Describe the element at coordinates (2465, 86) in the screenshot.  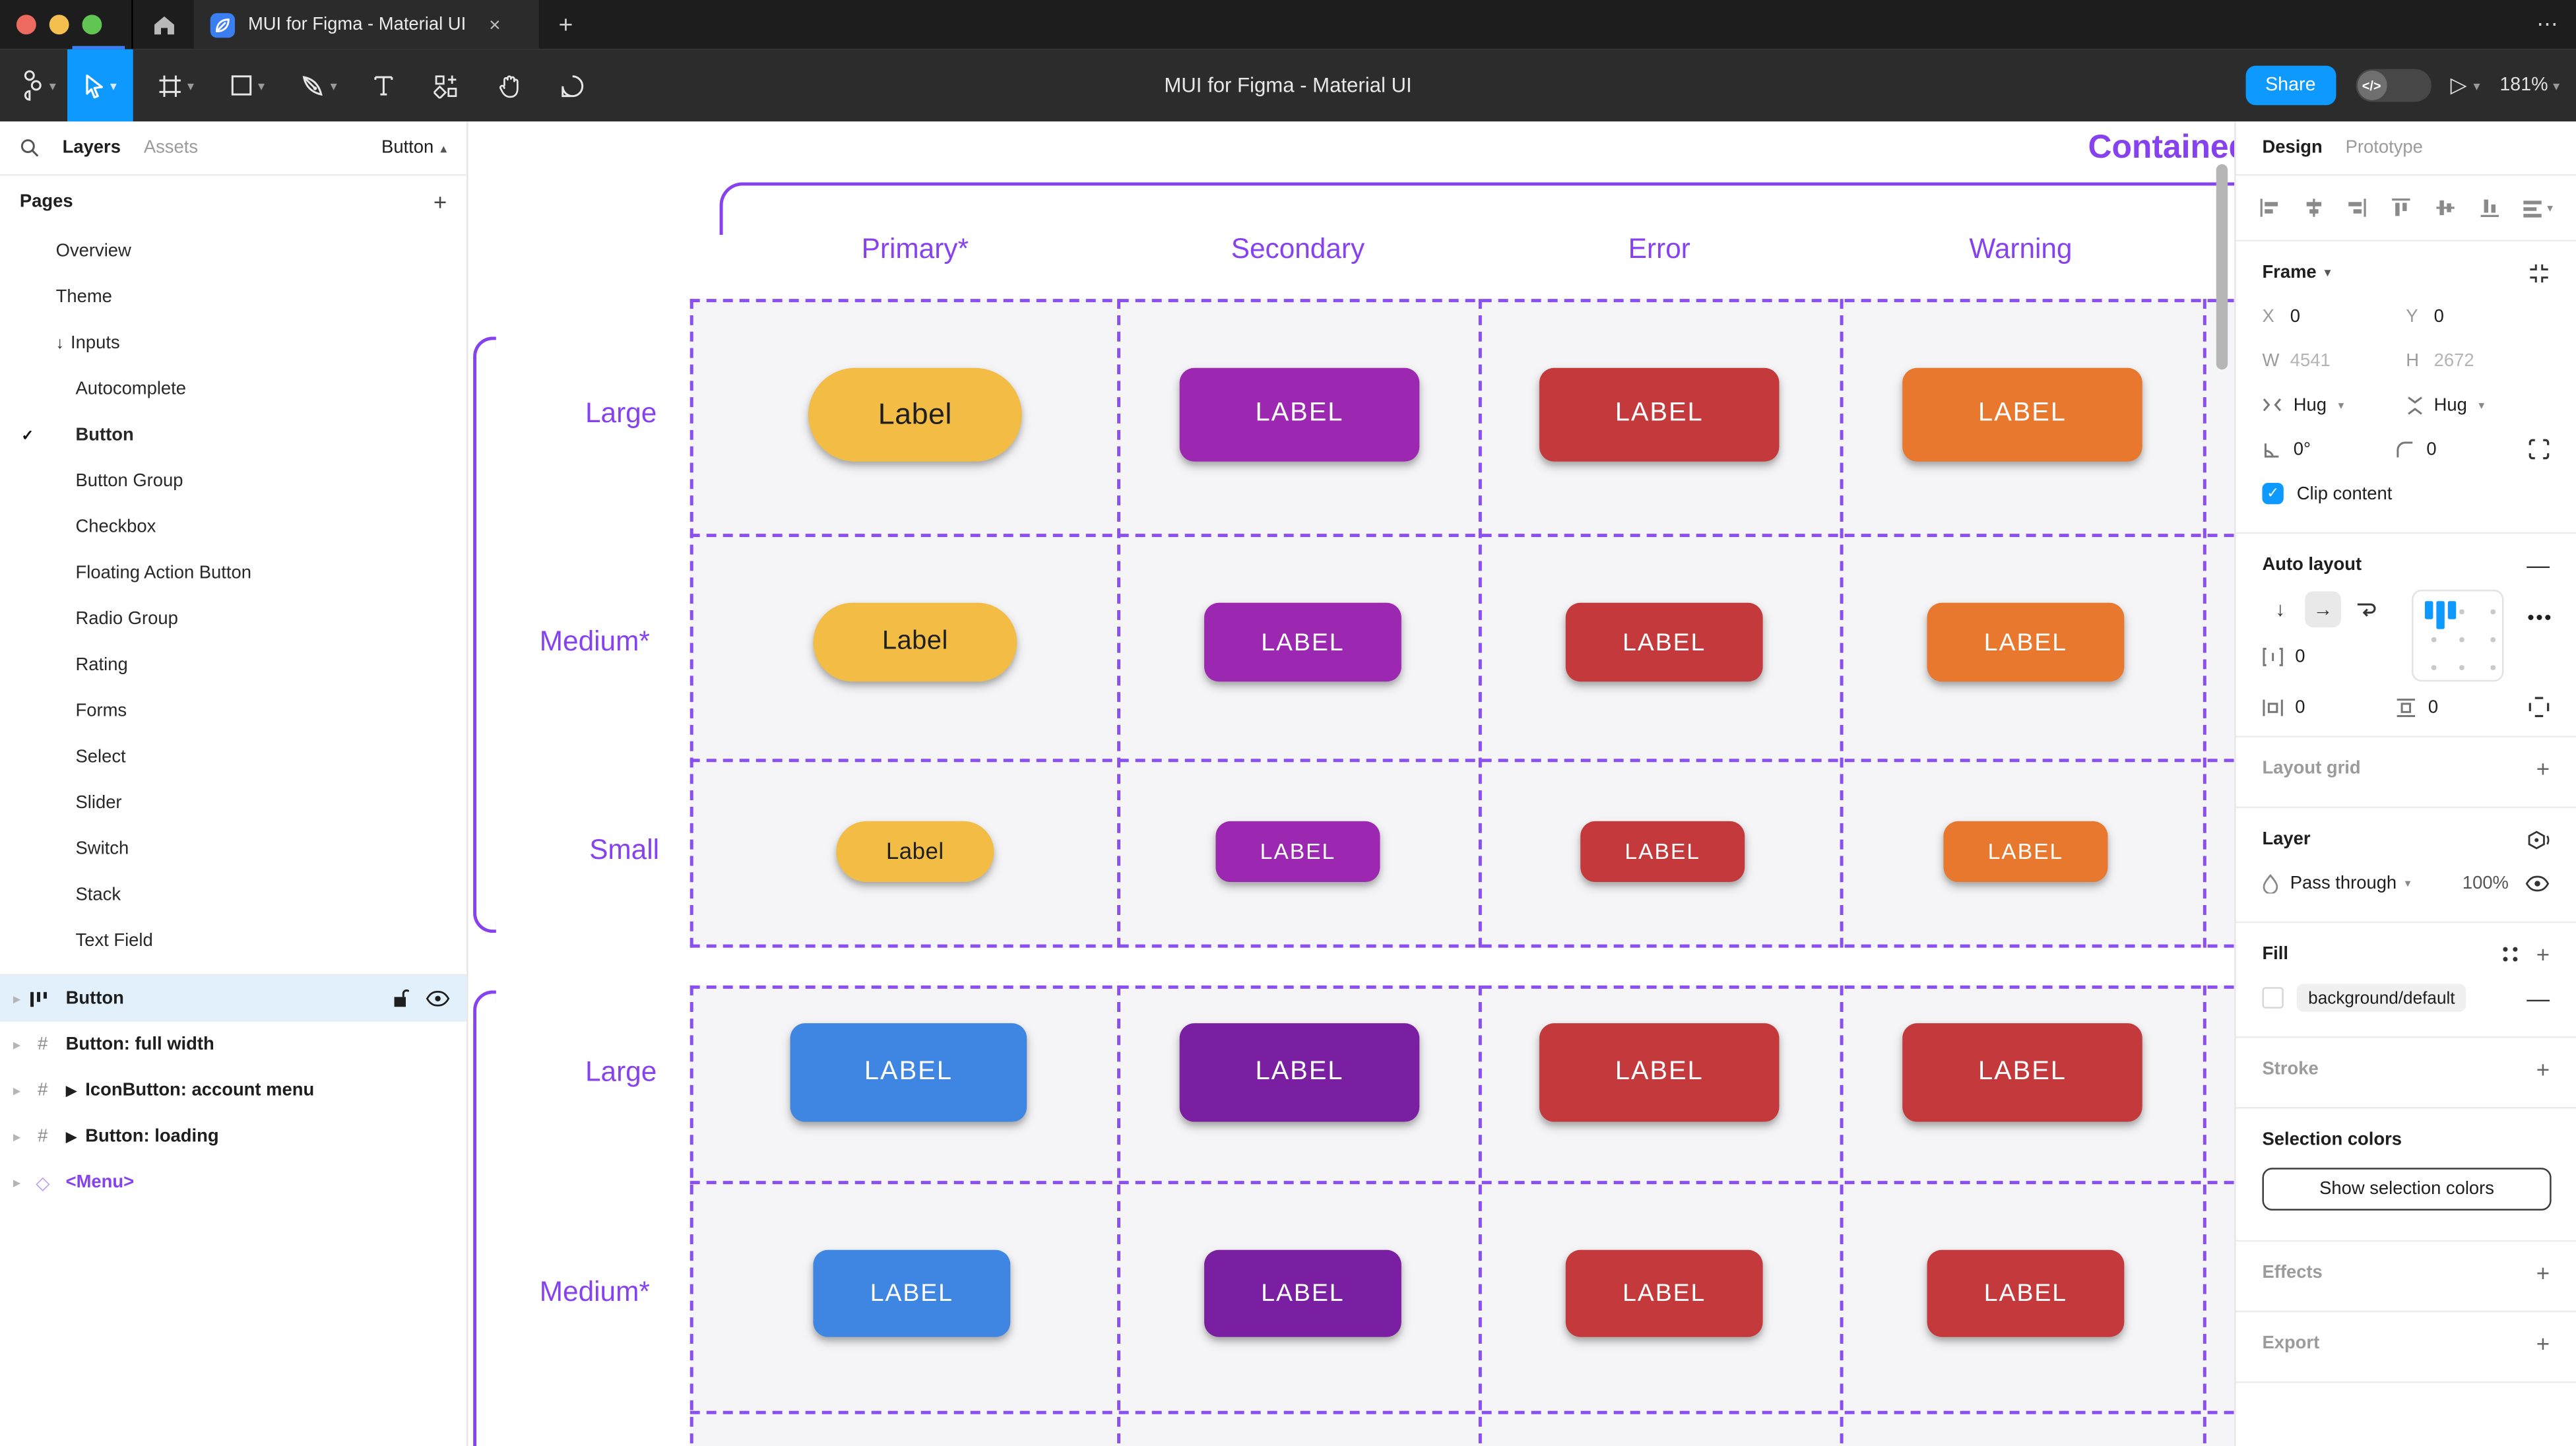
I see `present-button: ▷ ▾` at that location.